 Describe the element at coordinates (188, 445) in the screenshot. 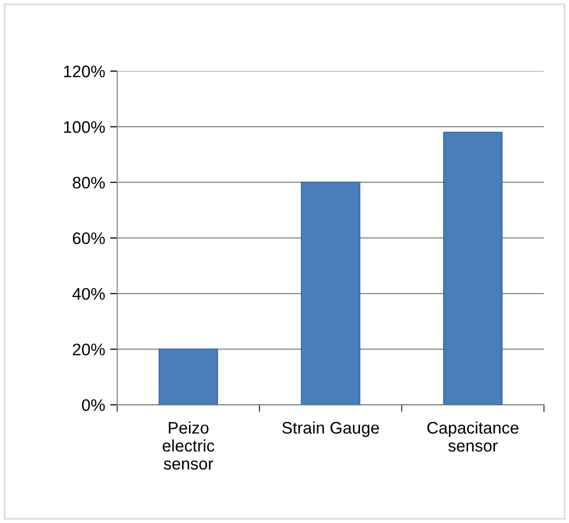

I see `x-tick-label: Peizo electric sensor` at that location.